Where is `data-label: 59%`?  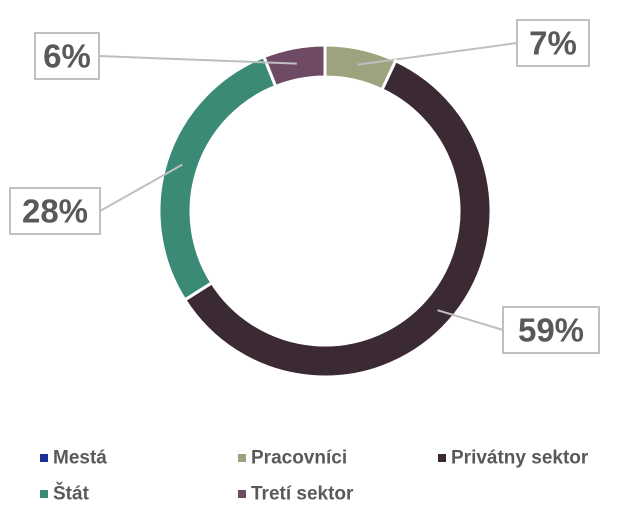 data-label: 59% is located at coordinates (551, 330).